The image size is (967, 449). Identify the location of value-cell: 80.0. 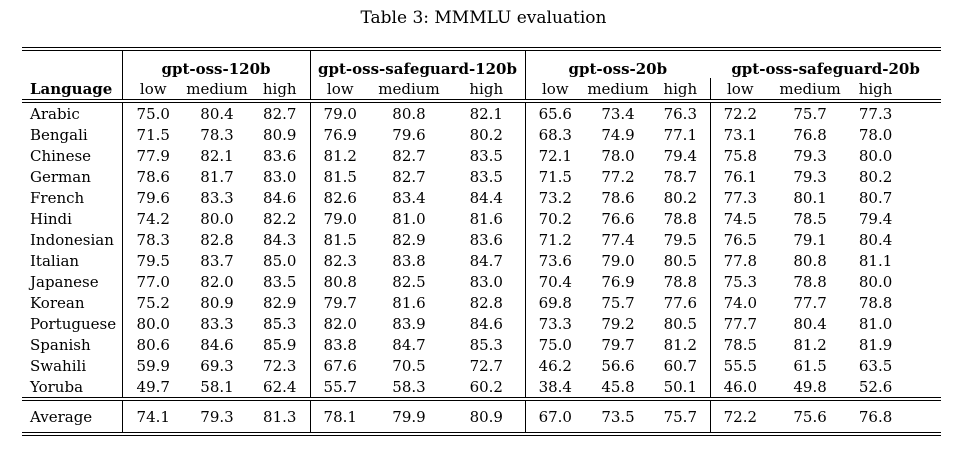
(217, 218).